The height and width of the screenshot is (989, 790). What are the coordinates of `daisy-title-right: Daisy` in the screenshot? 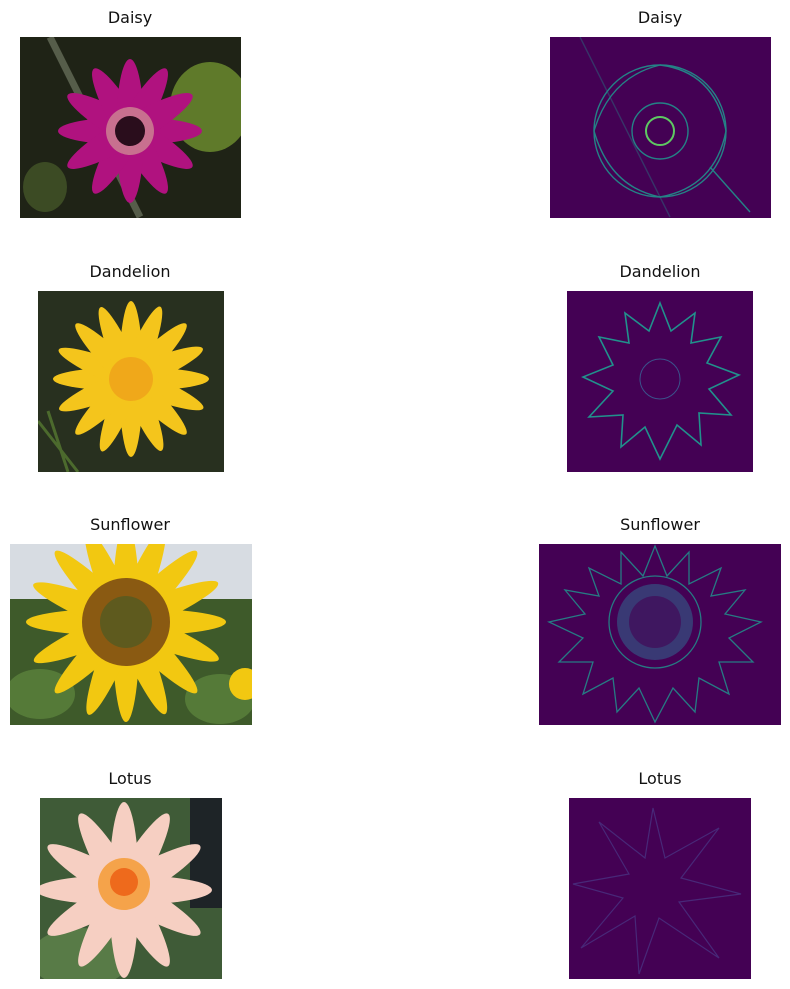 It's located at (660, 17).